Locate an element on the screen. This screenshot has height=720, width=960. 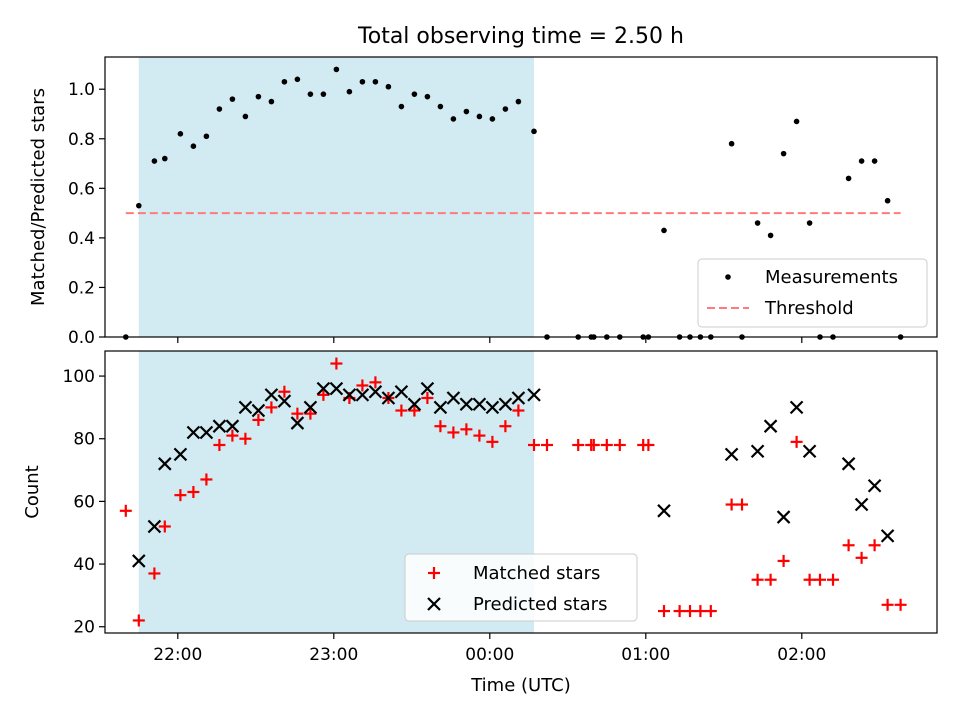
legend-predicted-marker is located at coordinates (434, 604).